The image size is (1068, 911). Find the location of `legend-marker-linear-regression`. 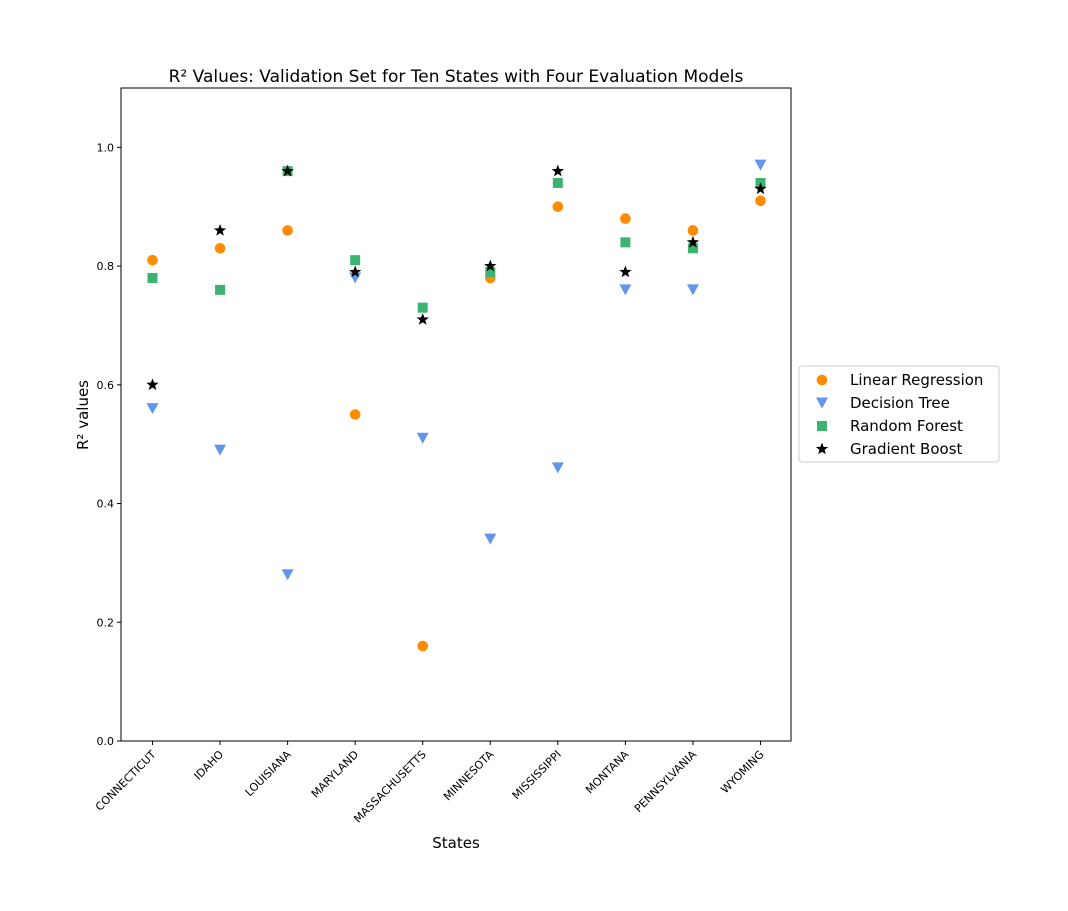

legend-marker-linear-regression is located at coordinates (822, 380).